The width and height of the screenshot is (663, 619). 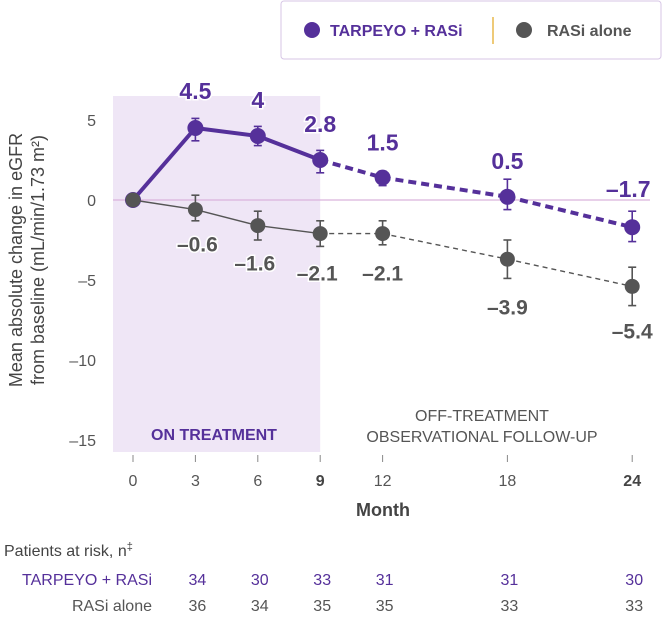 I want to click on data-label: –1.7, so click(x=628, y=189).